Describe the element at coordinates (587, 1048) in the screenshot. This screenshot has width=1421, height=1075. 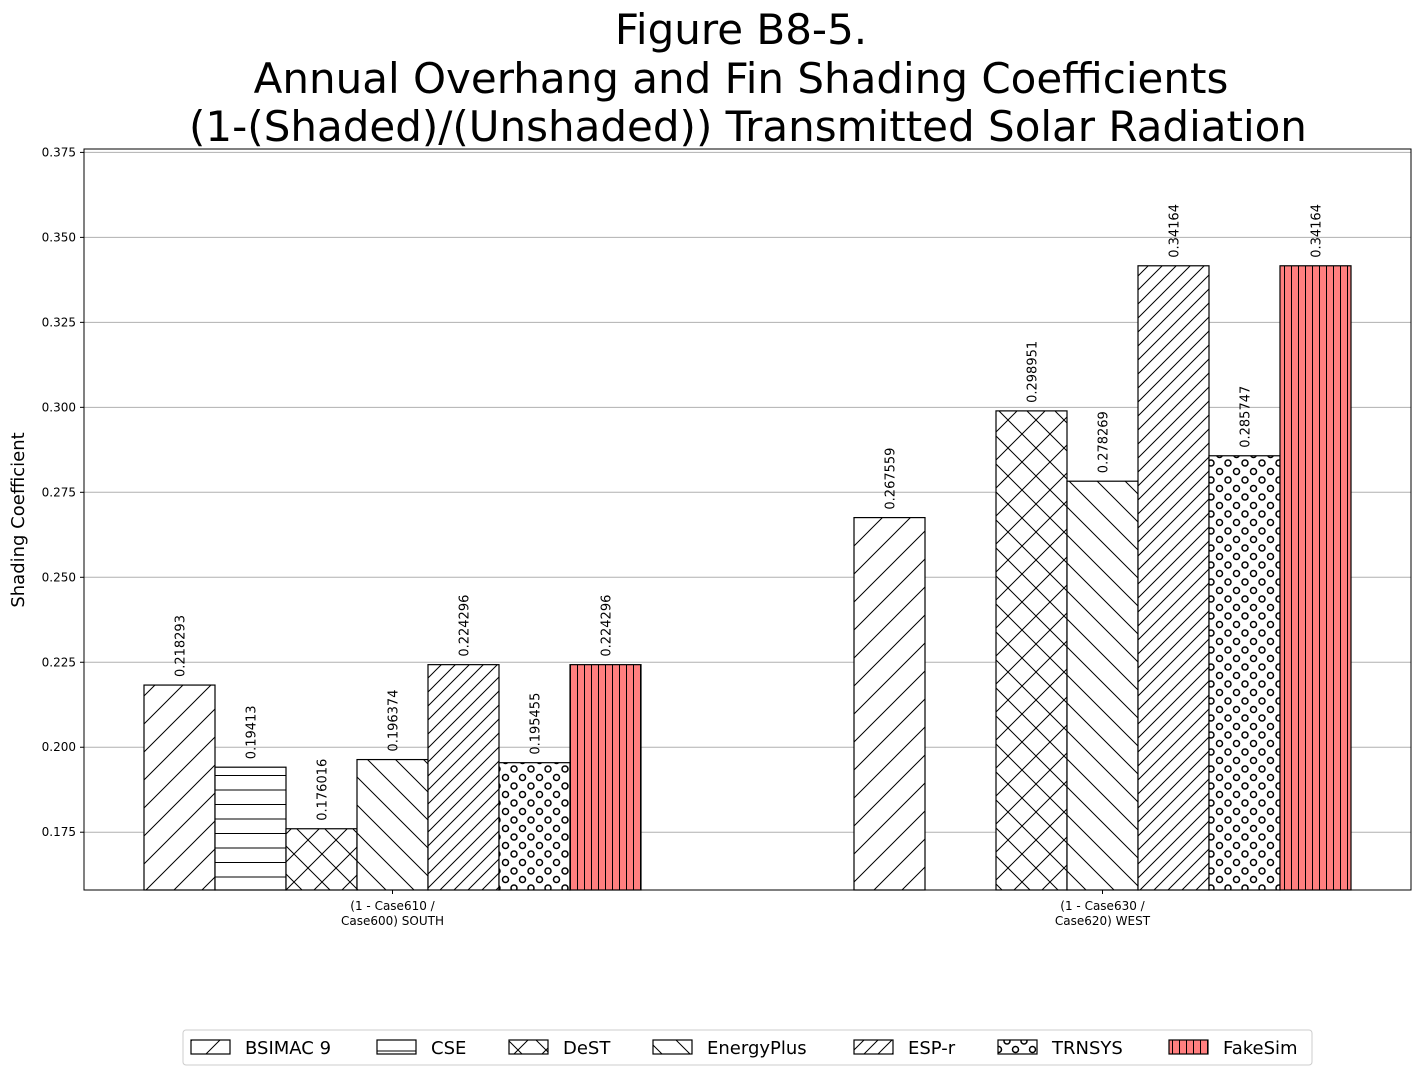
I see `legend-label: DeST` at that location.